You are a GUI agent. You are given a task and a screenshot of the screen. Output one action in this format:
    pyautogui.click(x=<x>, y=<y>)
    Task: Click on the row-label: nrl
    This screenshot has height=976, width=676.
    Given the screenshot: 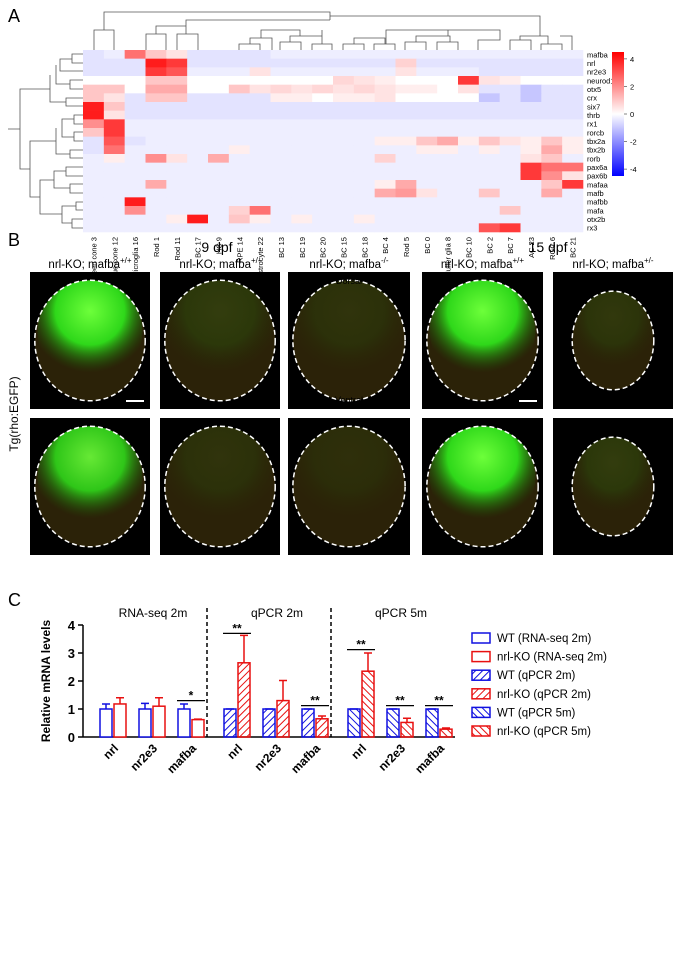 What is the action you would take?
    pyautogui.click(x=591, y=63)
    